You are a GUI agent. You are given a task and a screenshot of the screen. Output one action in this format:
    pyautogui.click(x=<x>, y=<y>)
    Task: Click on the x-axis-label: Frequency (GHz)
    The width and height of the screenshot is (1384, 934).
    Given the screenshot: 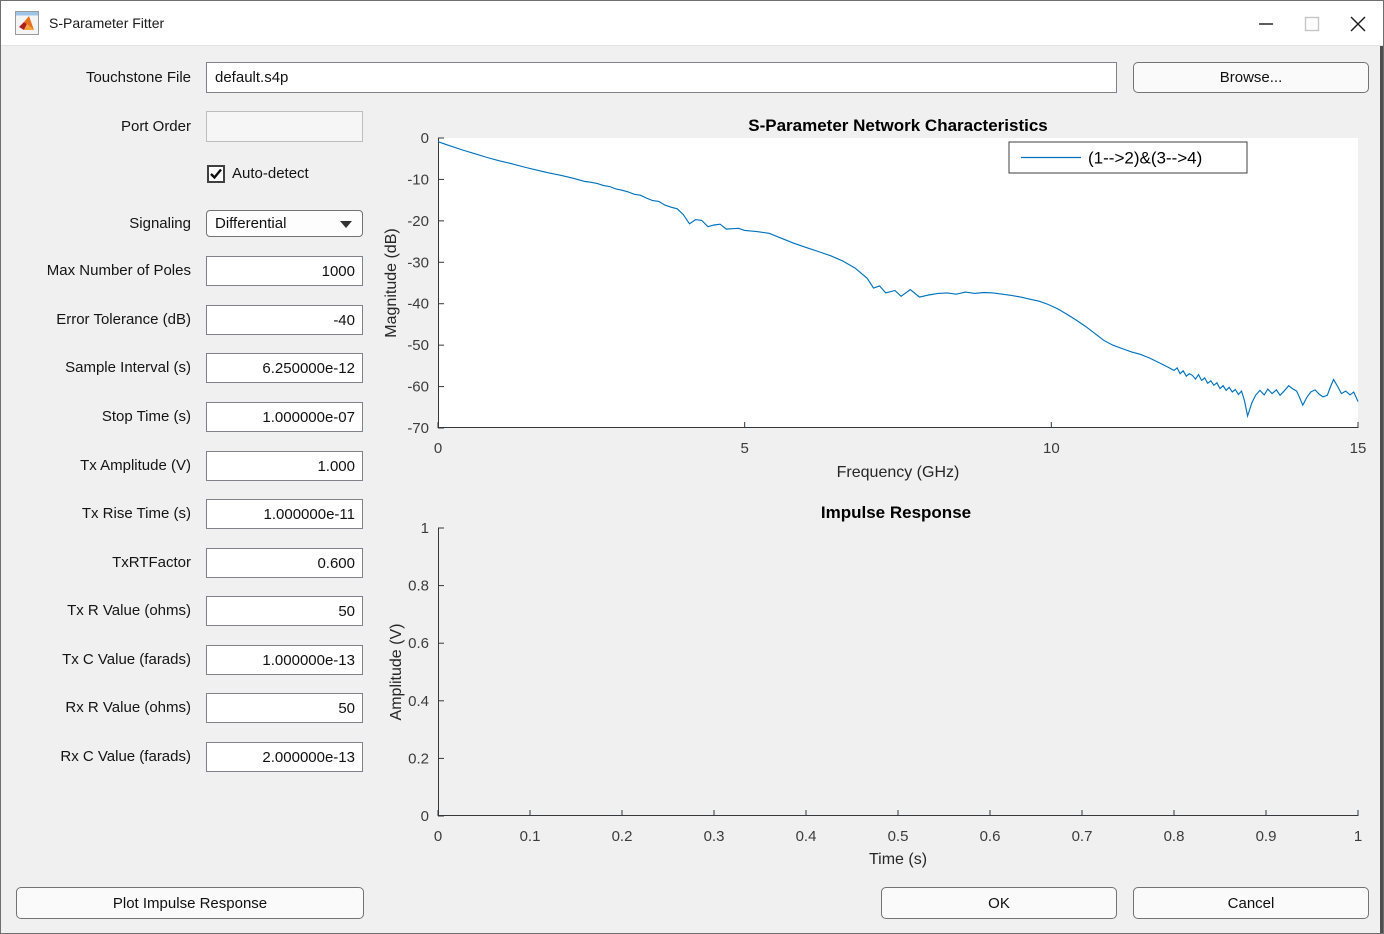 What is the action you would take?
    pyautogui.click(x=898, y=472)
    